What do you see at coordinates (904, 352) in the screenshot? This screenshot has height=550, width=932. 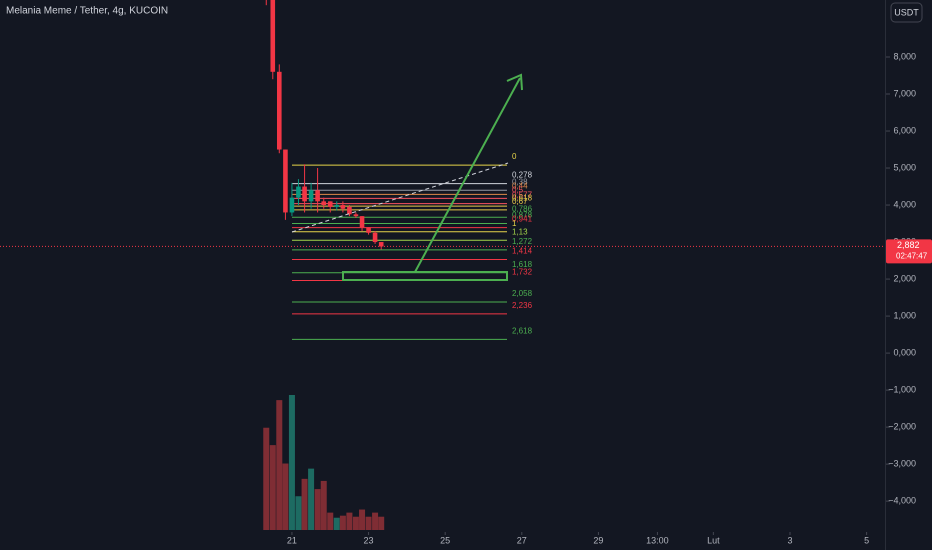 I see `y-tick-label: 0,000` at bounding box center [904, 352].